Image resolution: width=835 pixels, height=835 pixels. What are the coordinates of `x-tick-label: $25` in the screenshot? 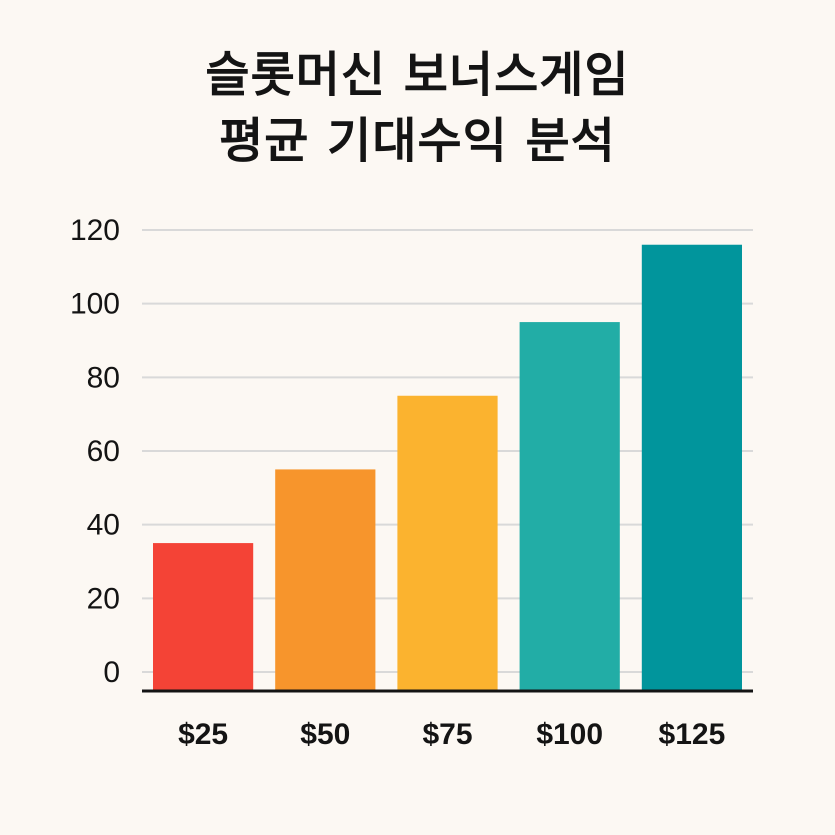 It's located at (203, 734).